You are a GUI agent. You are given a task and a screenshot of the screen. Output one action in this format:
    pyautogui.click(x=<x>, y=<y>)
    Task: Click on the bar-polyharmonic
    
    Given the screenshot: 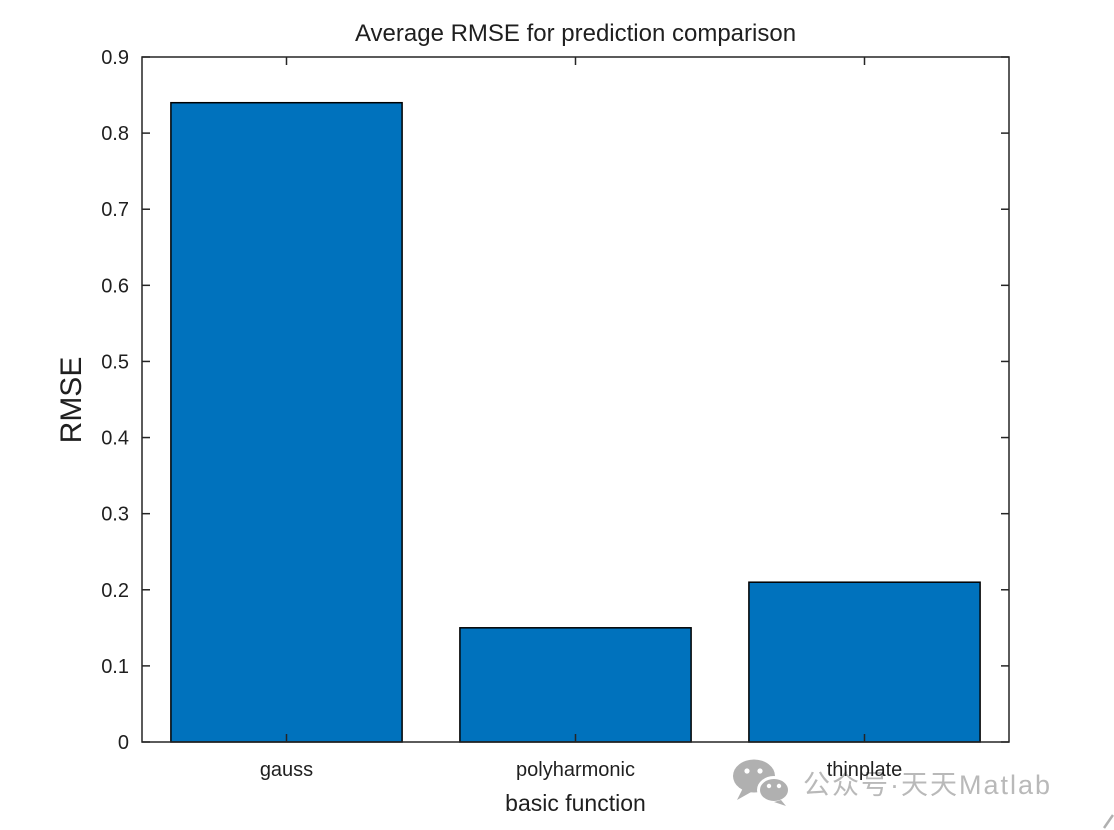 What is the action you would take?
    pyautogui.click(x=575, y=685)
    